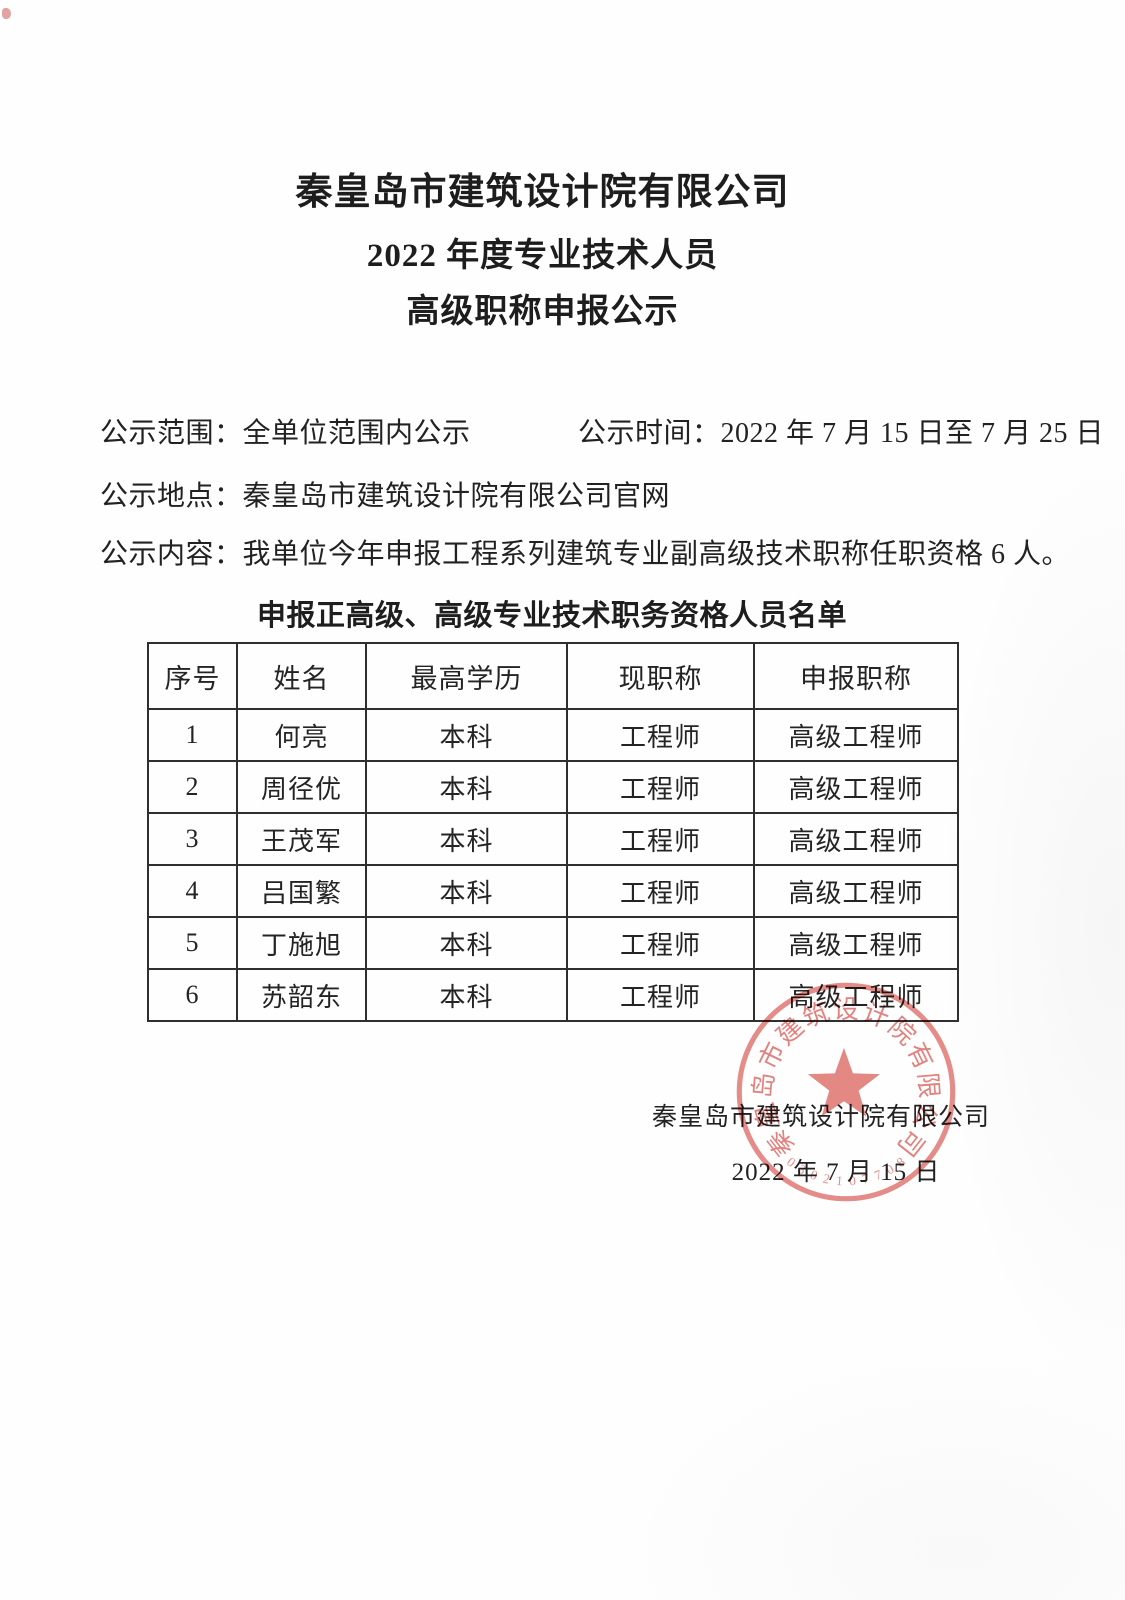 The image size is (1125, 1600). I want to click on svg-text: 岛, so click(763, 1085).